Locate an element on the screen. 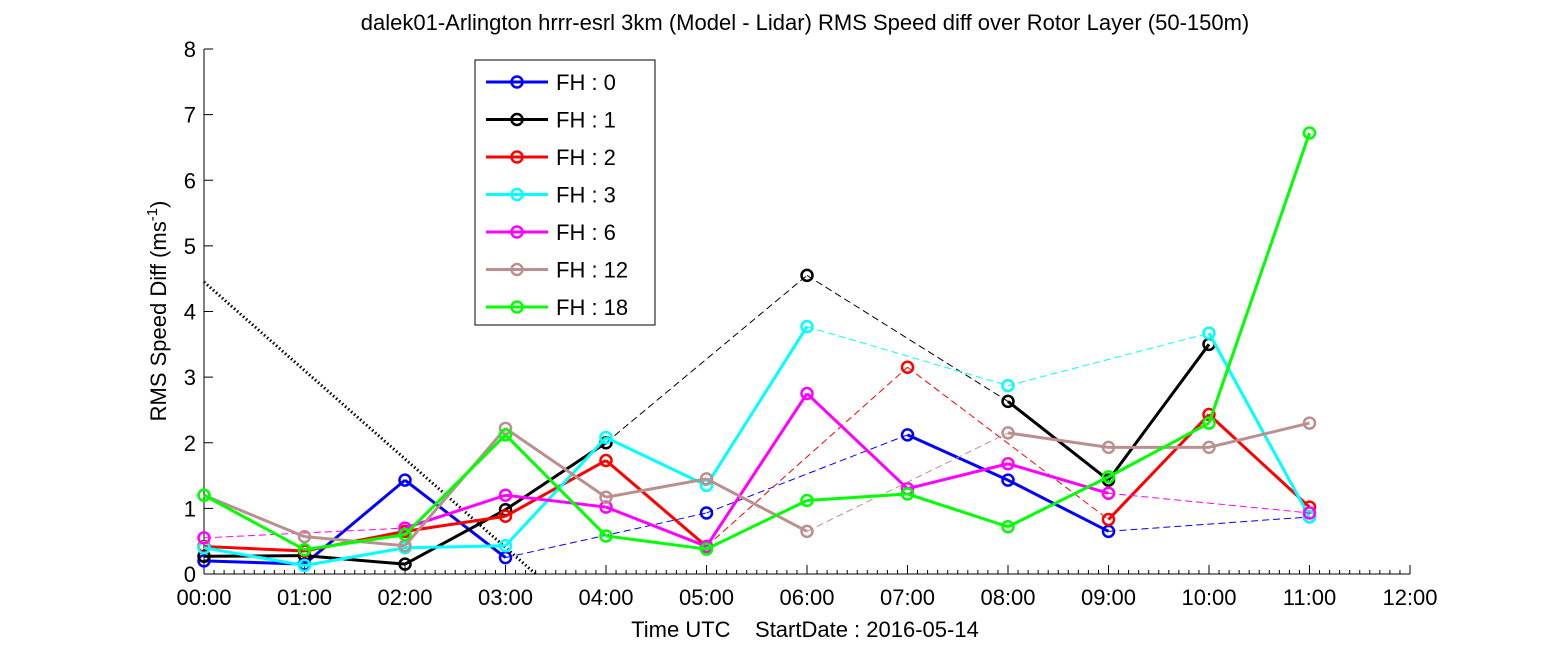 Image resolution: width=1559 pixels, height=656 pixels. reference-dotted-line is located at coordinates (370, 428).